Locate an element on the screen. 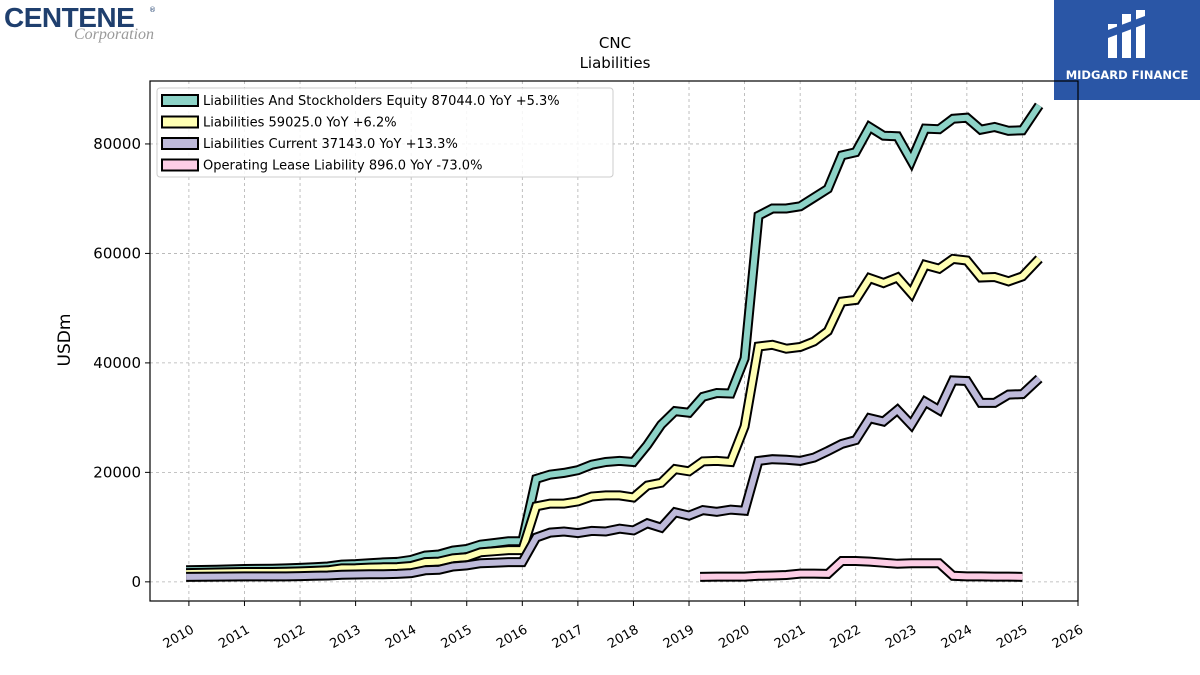 The height and width of the screenshot is (675, 1200). x-tick-label: 2012 is located at coordinates (290, 637).